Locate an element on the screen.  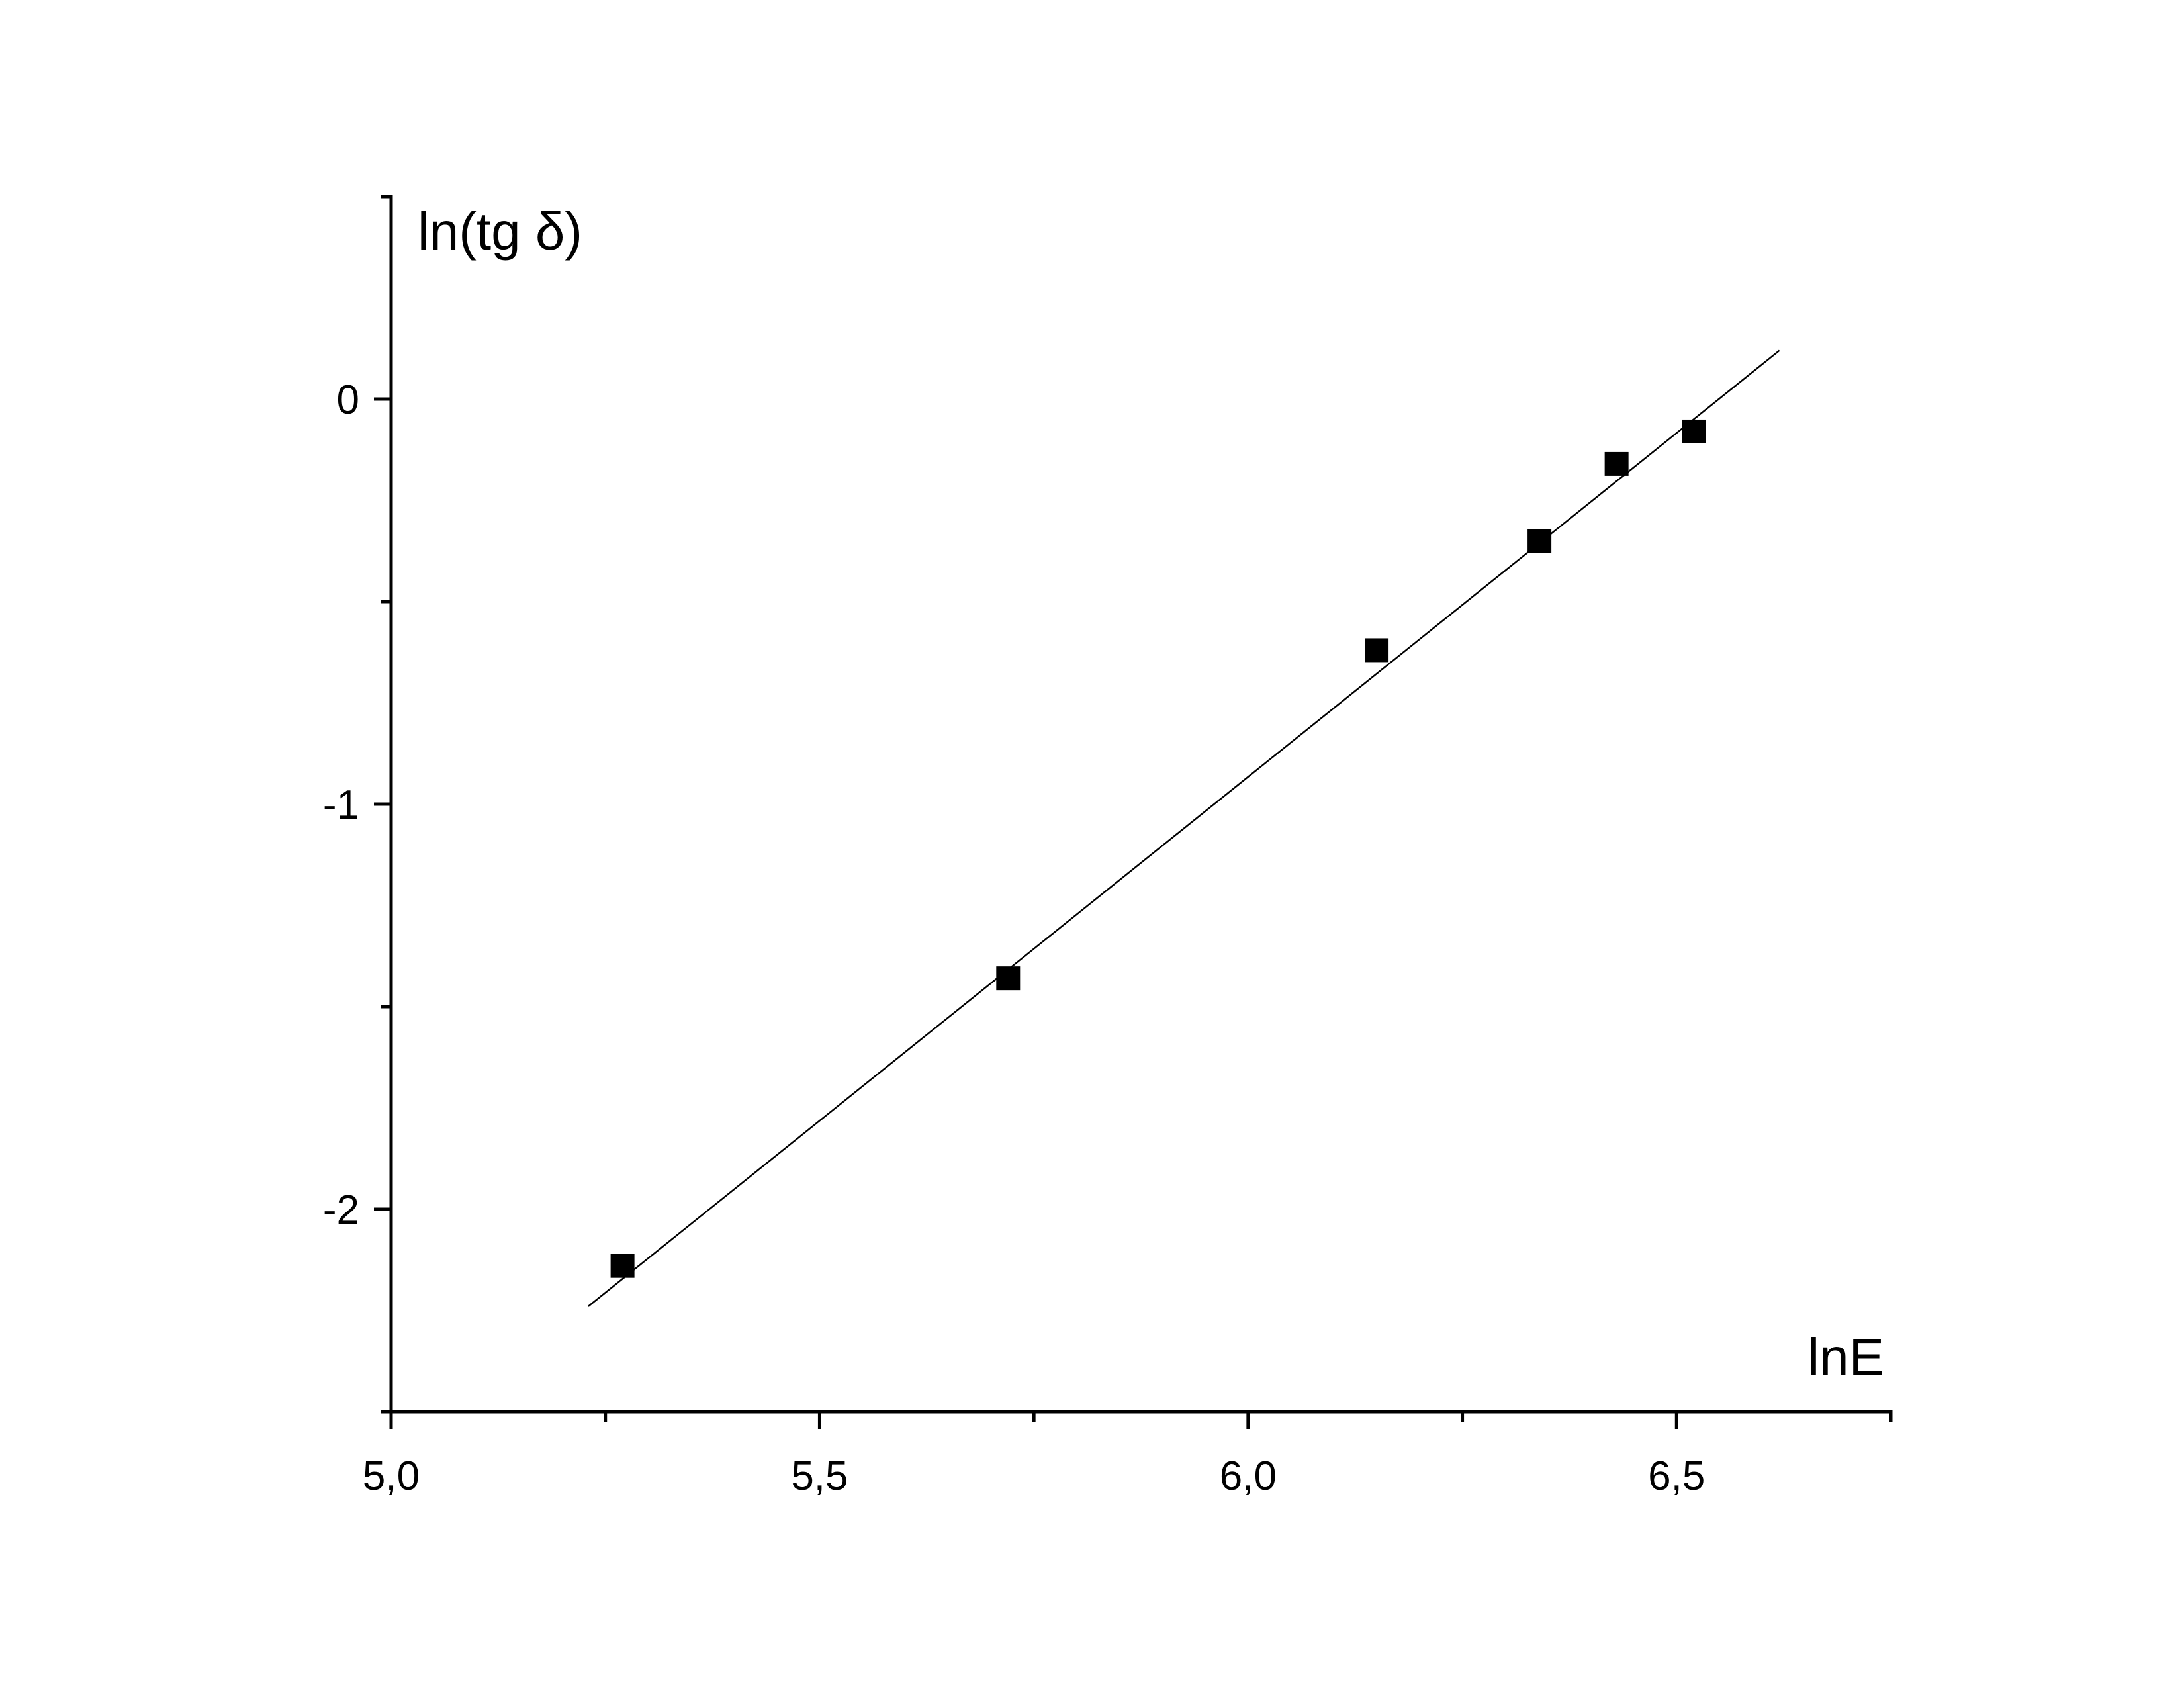
y-axis-title: ln(tg δ) is located at coordinates (500, 231).